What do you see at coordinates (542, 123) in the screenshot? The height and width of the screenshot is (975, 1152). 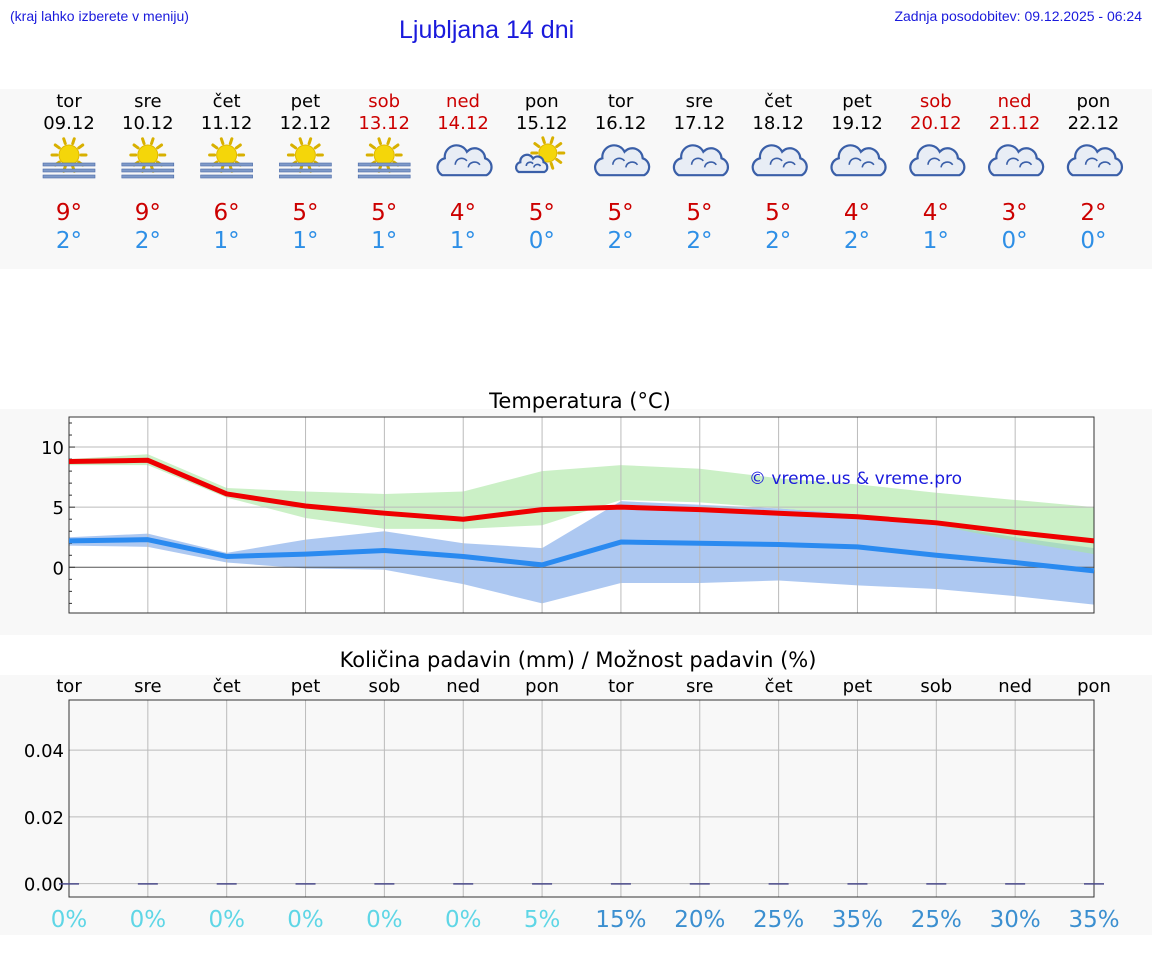 I see `day-date: 15.12` at bounding box center [542, 123].